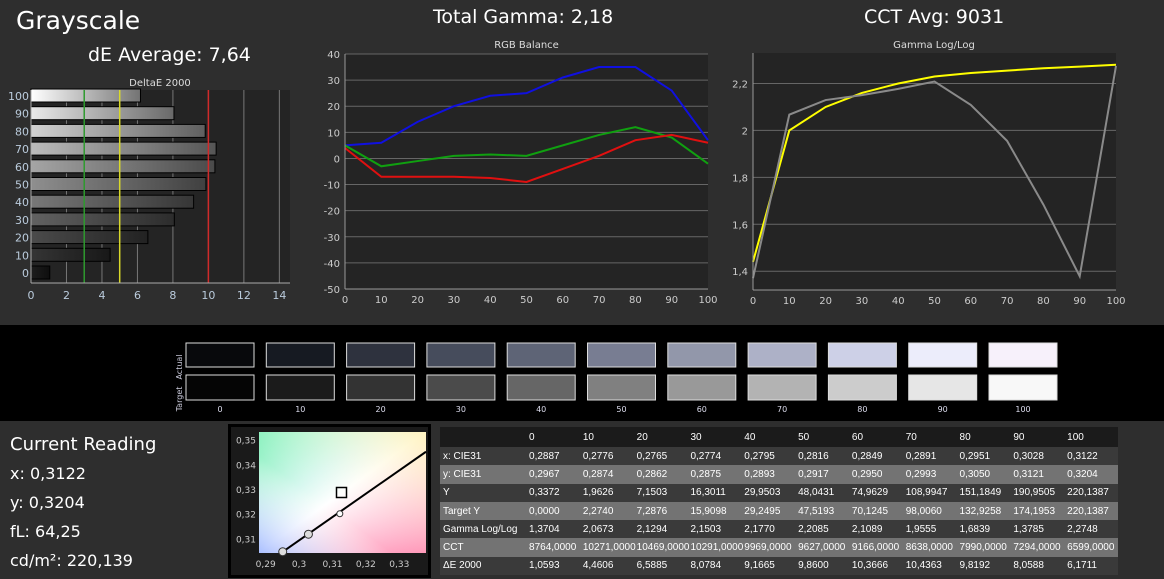  I want to click on table-cell: 2,1503, so click(714, 529).